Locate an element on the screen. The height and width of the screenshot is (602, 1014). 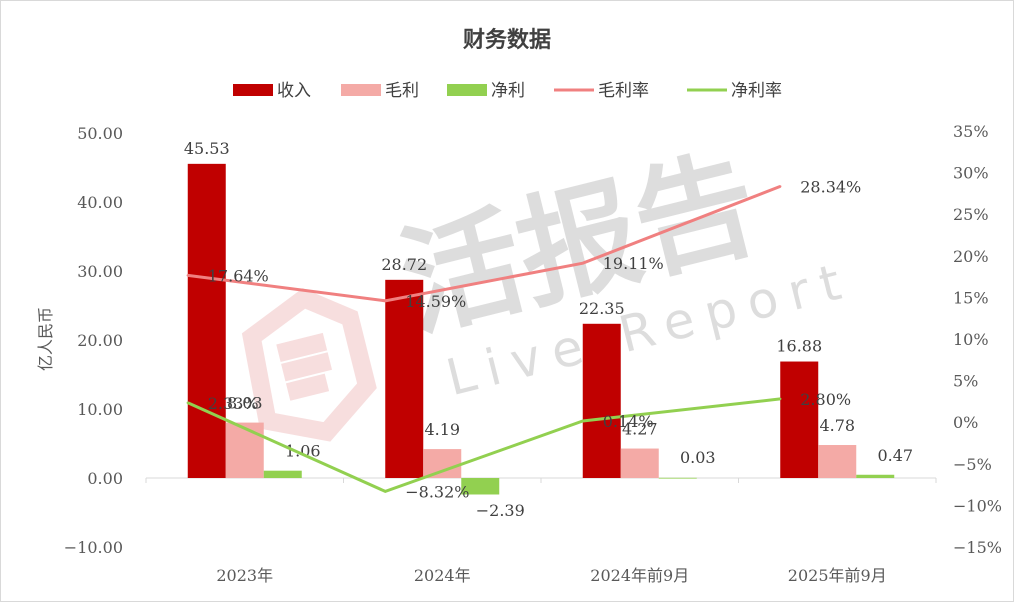
bar-净利-4 is located at coordinates (875, 476).